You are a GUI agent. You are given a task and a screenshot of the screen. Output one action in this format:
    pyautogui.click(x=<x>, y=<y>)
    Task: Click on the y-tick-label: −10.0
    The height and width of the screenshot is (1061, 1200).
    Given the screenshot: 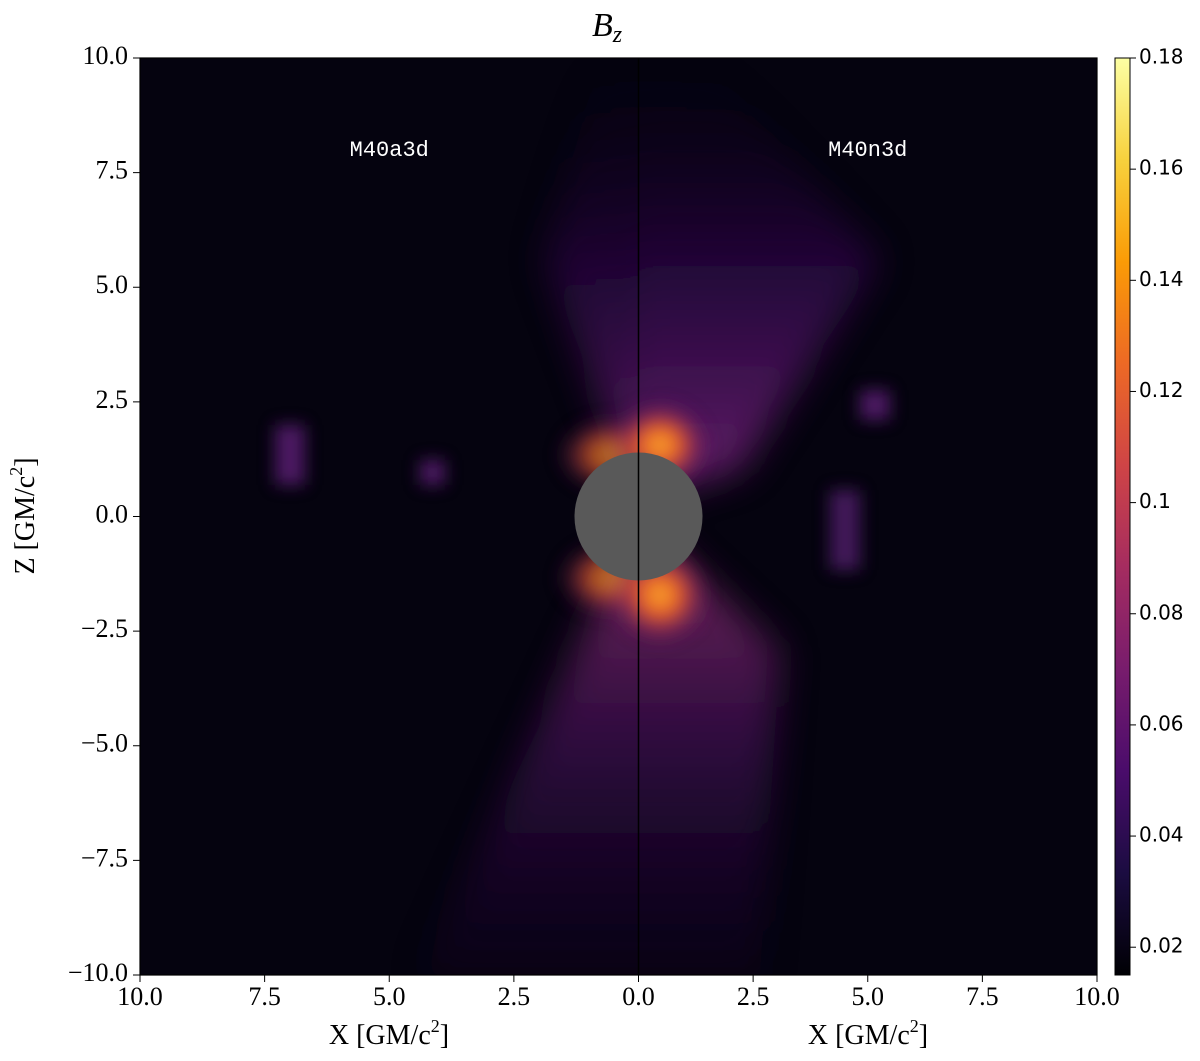 What is the action you would take?
    pyautogui.click(x=98, y=972)
    